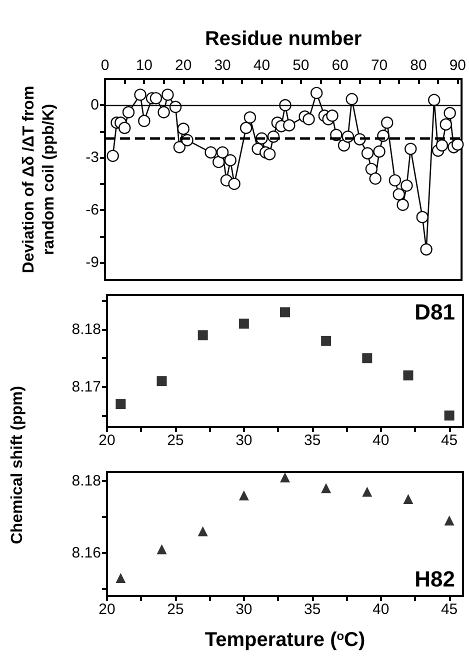 This screenshot has width=469, height=661. What do you see at coordinates (283, 39) in the screenshot?
I see `x-axis-title: Residue number` at bounding box center [283, 39].